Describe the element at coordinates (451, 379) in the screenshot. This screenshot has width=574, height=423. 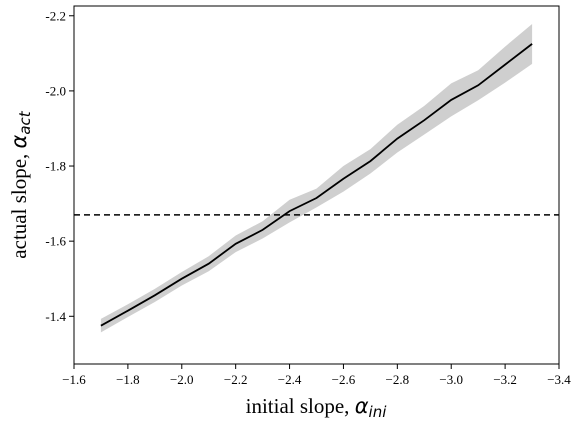
I see `x-tick-label: −3.0` at that location.